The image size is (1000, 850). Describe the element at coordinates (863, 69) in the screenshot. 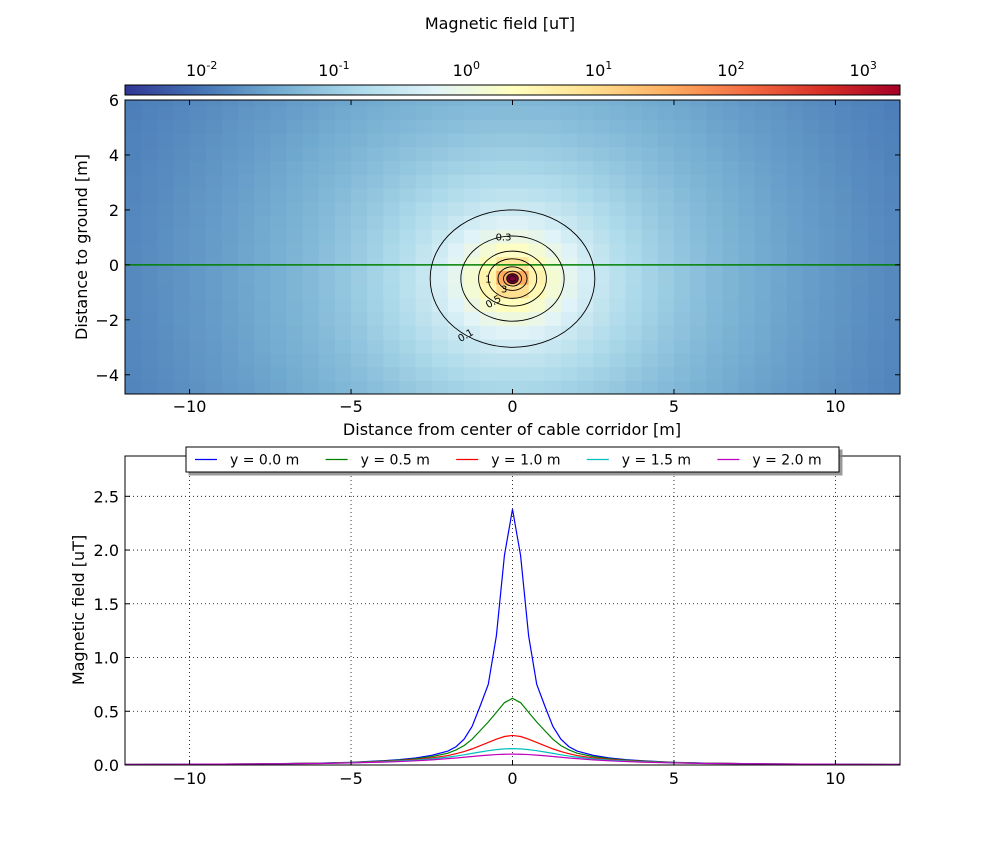

I see `colorbar-tick-label: 103` at that location.